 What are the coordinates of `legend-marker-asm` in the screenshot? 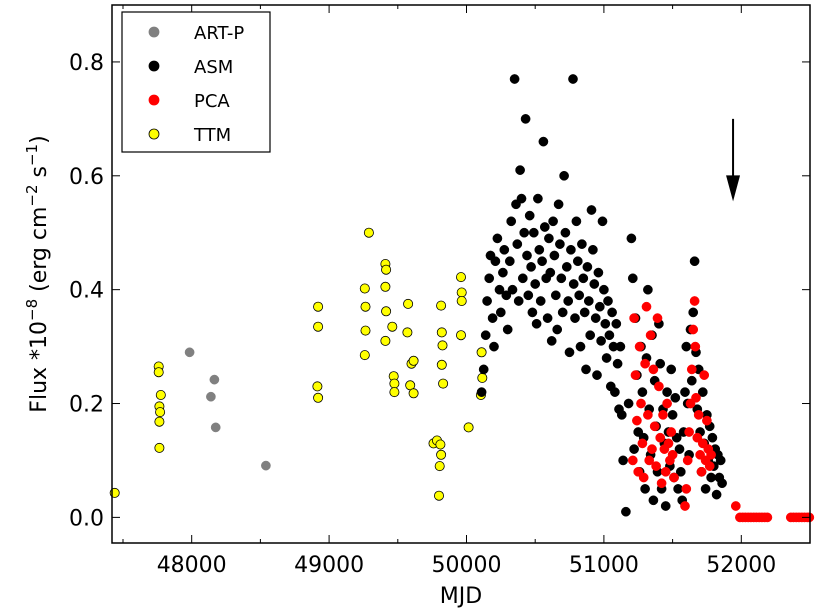 It's located at (154, 66).